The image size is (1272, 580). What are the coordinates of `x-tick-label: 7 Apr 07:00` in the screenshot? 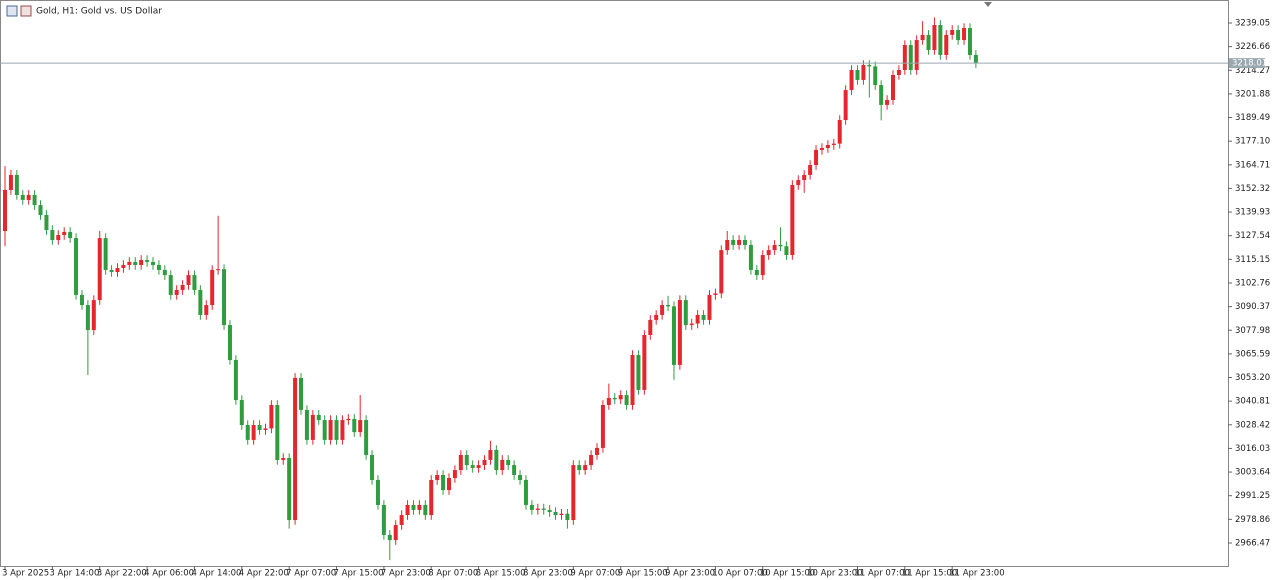 It's located at (311, 574).